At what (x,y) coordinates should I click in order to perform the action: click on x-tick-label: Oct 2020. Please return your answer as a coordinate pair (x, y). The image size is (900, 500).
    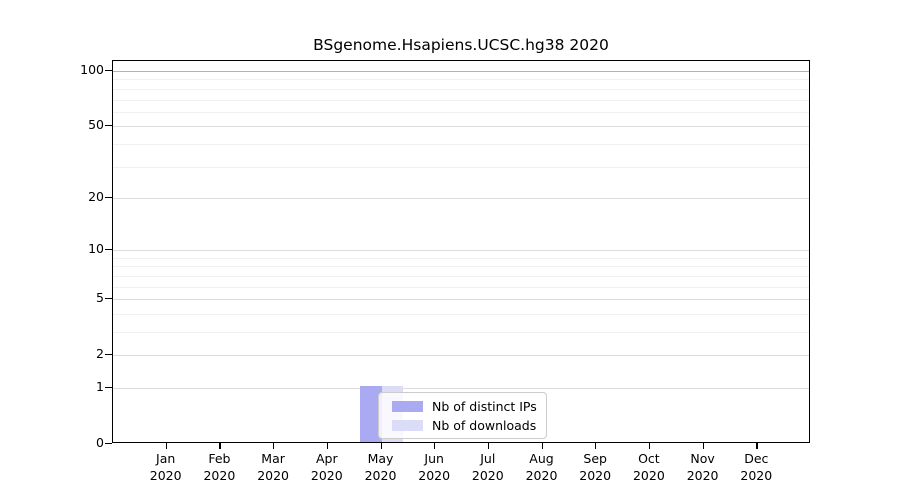
    Looking at the image, I should click on (648, 467).